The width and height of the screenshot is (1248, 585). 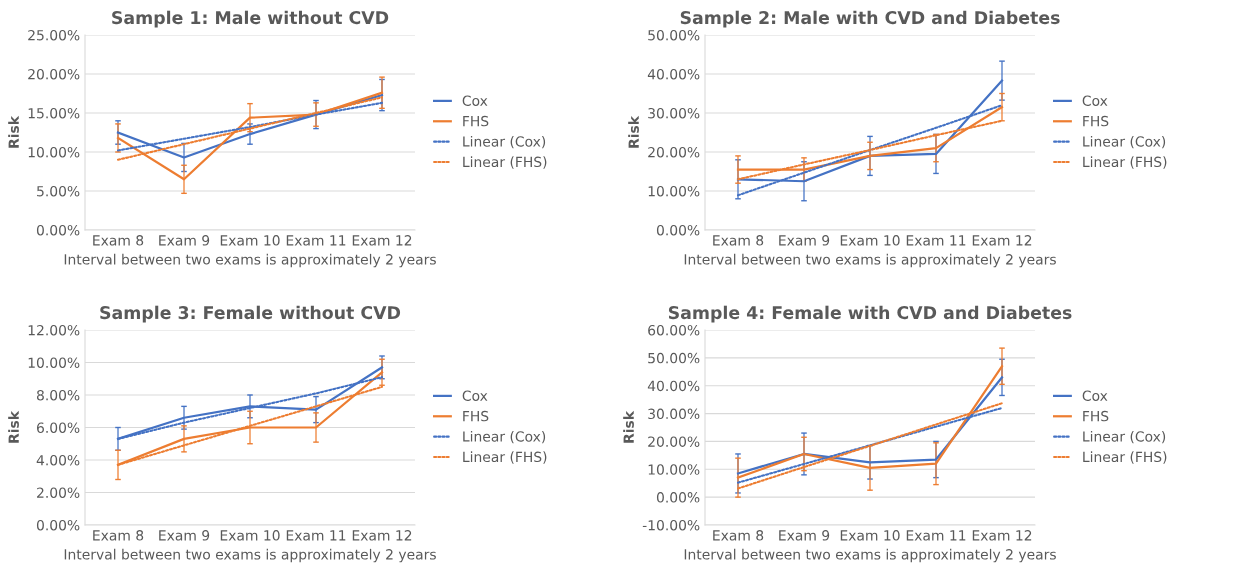 I want to click on y-tick-label: 15.00%, so click(x=54, y=113).